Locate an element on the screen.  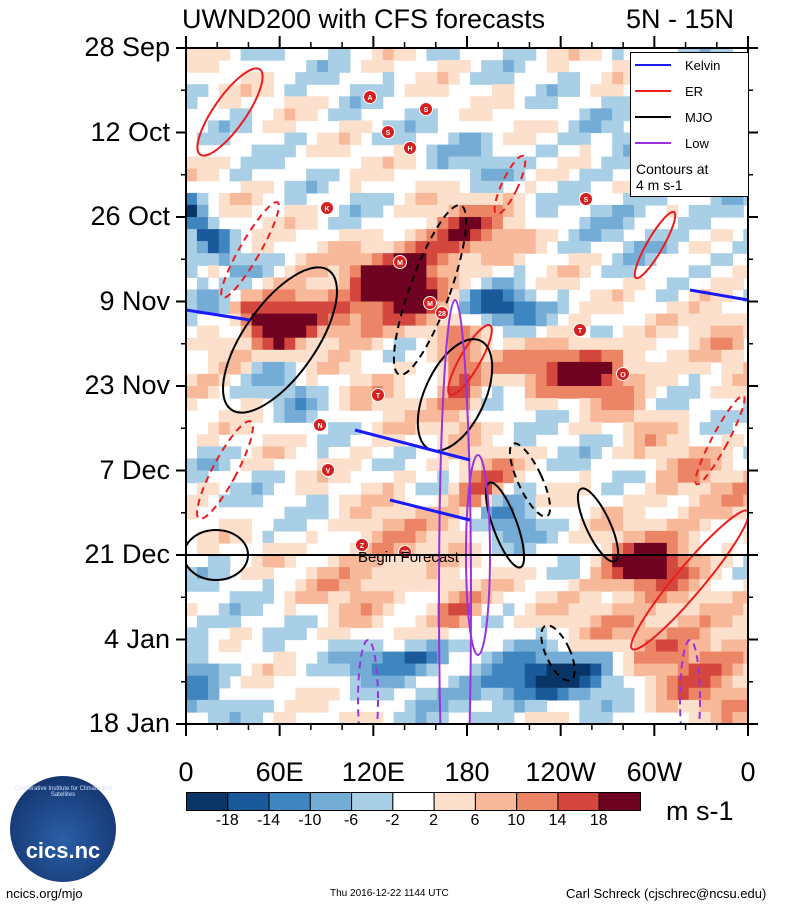
footer-author: Carl Schreck (cjschrec@ncsu.edu) is located at coordinates (666, 893).